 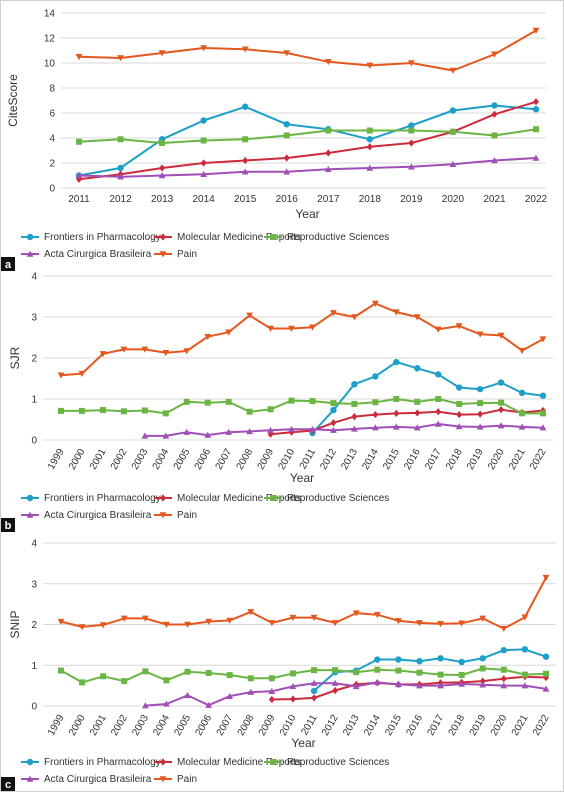 I want to click on series-acta-cirurgica-brasileira, so click(x=307, y=167).